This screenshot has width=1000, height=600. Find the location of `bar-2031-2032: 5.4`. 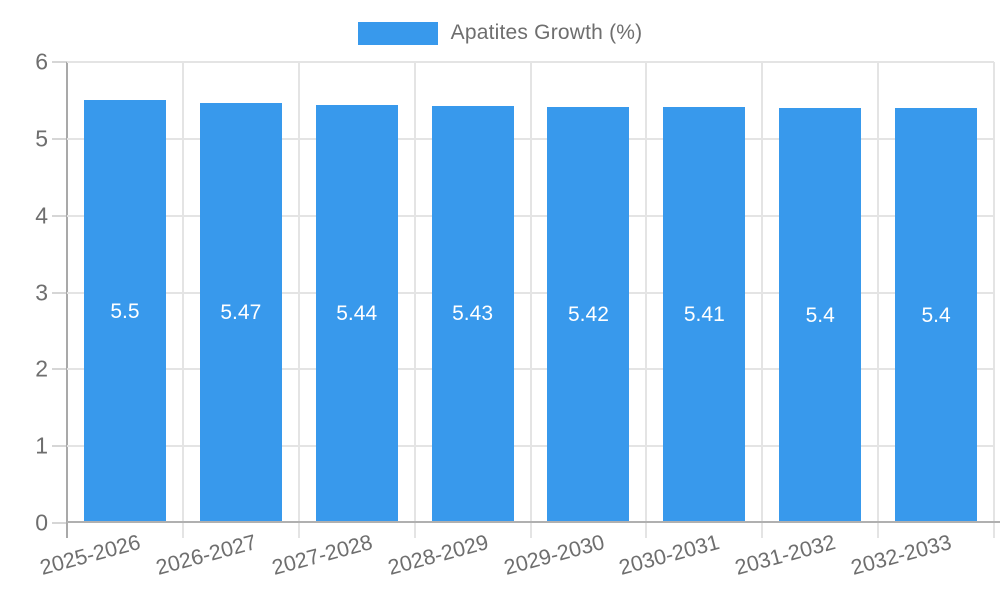

bar-2031-2032: 5.4 is located at coordinates (820, 315).